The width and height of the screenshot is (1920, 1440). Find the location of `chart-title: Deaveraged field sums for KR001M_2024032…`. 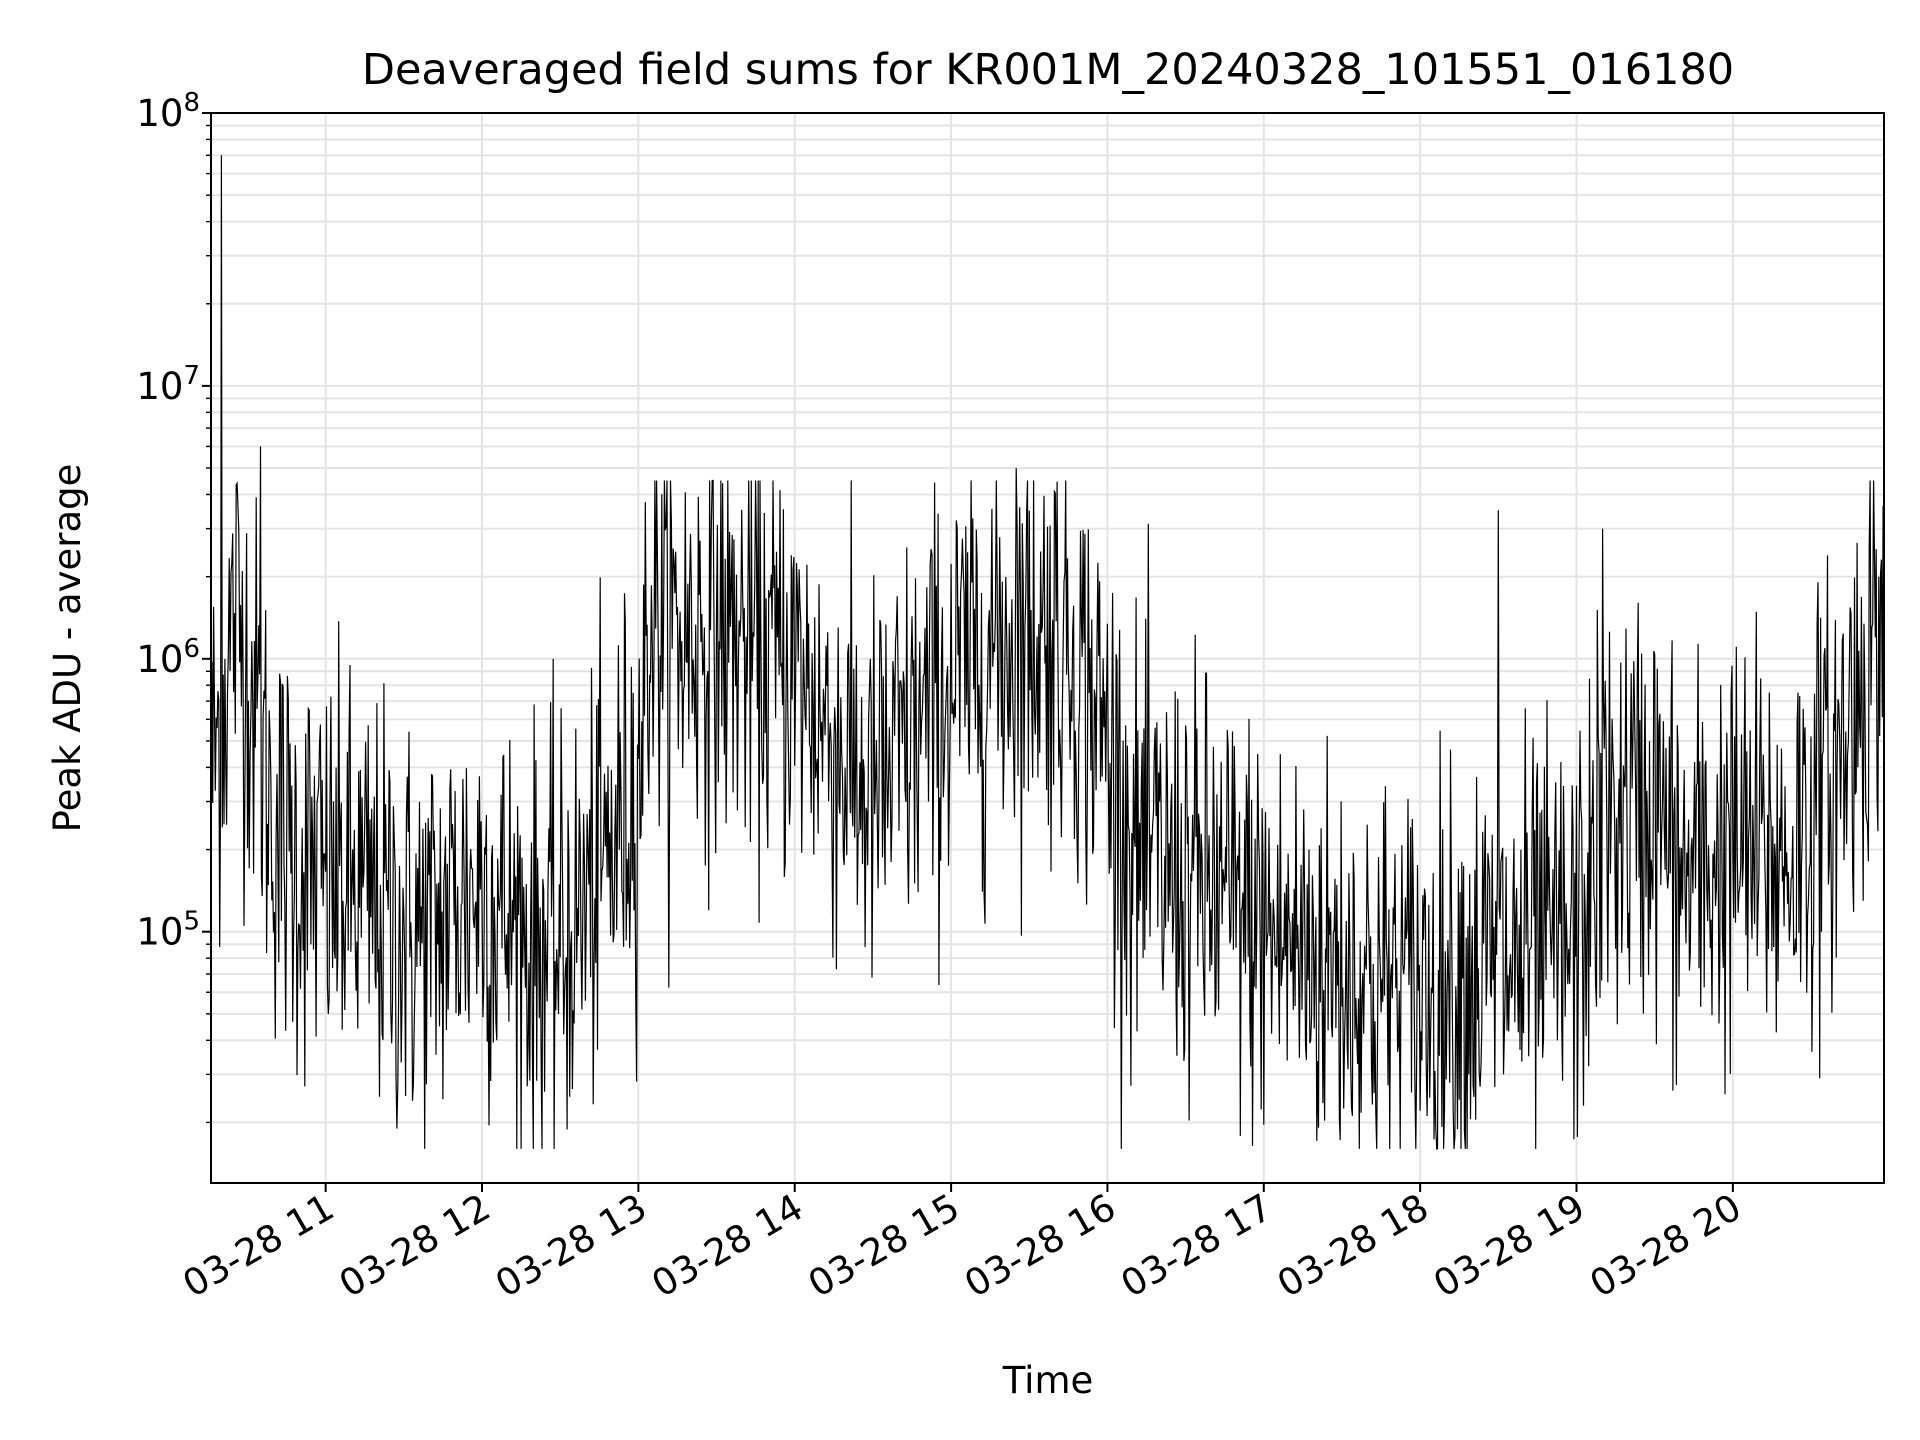

chart-title: Deaveraged field sums for KR001M_2024032… is located at coordinates (1048, 70).